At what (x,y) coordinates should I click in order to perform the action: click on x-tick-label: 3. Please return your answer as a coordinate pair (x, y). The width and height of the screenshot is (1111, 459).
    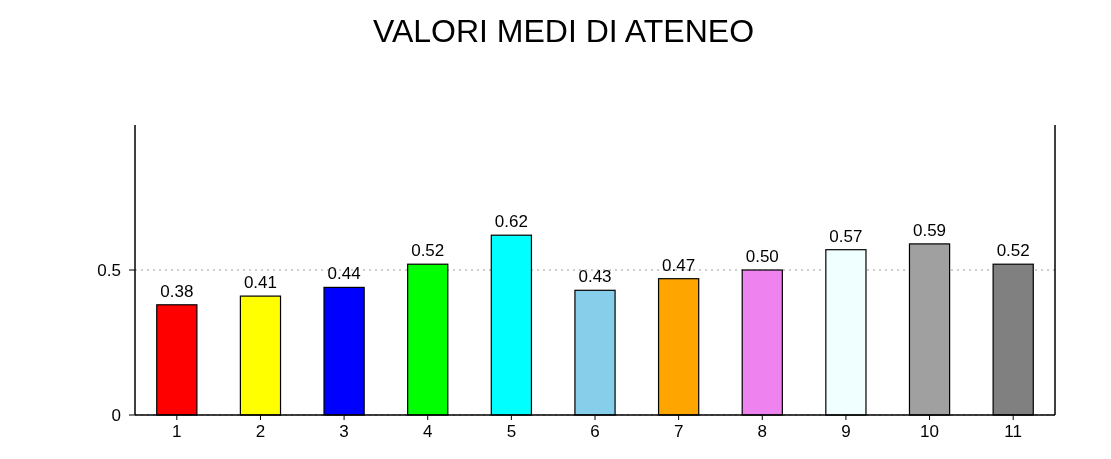
    Looking at the image, I should click on (344, 431).